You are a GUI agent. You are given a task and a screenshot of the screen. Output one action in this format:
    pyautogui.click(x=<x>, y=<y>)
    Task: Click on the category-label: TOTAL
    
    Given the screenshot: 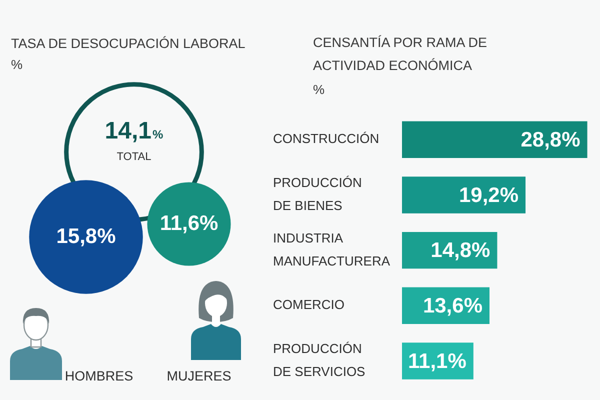 What is the action you would take?
    pyautogui.click(x=134, y=157)
    